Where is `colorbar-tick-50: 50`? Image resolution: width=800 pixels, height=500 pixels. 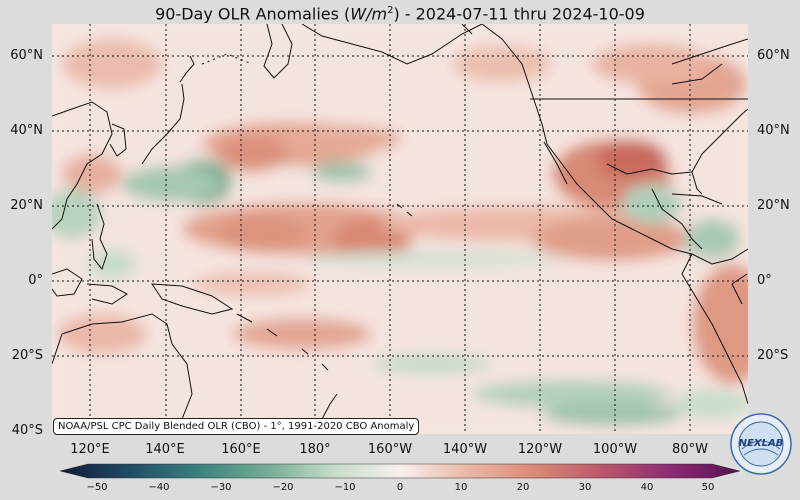 colorbar-tick-50: 50 is located at coordinates (708, 487).